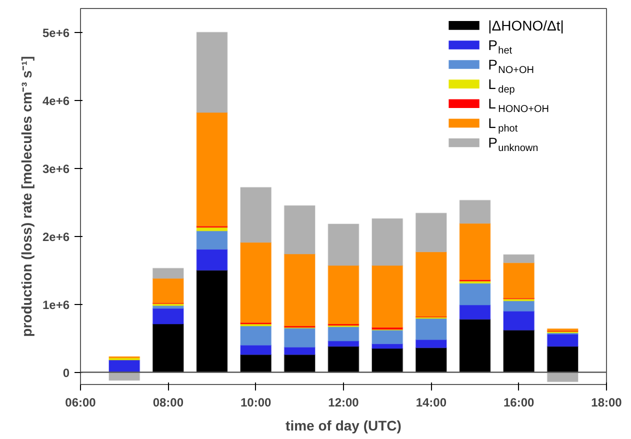 Image resolution: width=631 pixels, height=439 pixels. I want to click on y-tick-label: 2e+6, so click(56, 237).